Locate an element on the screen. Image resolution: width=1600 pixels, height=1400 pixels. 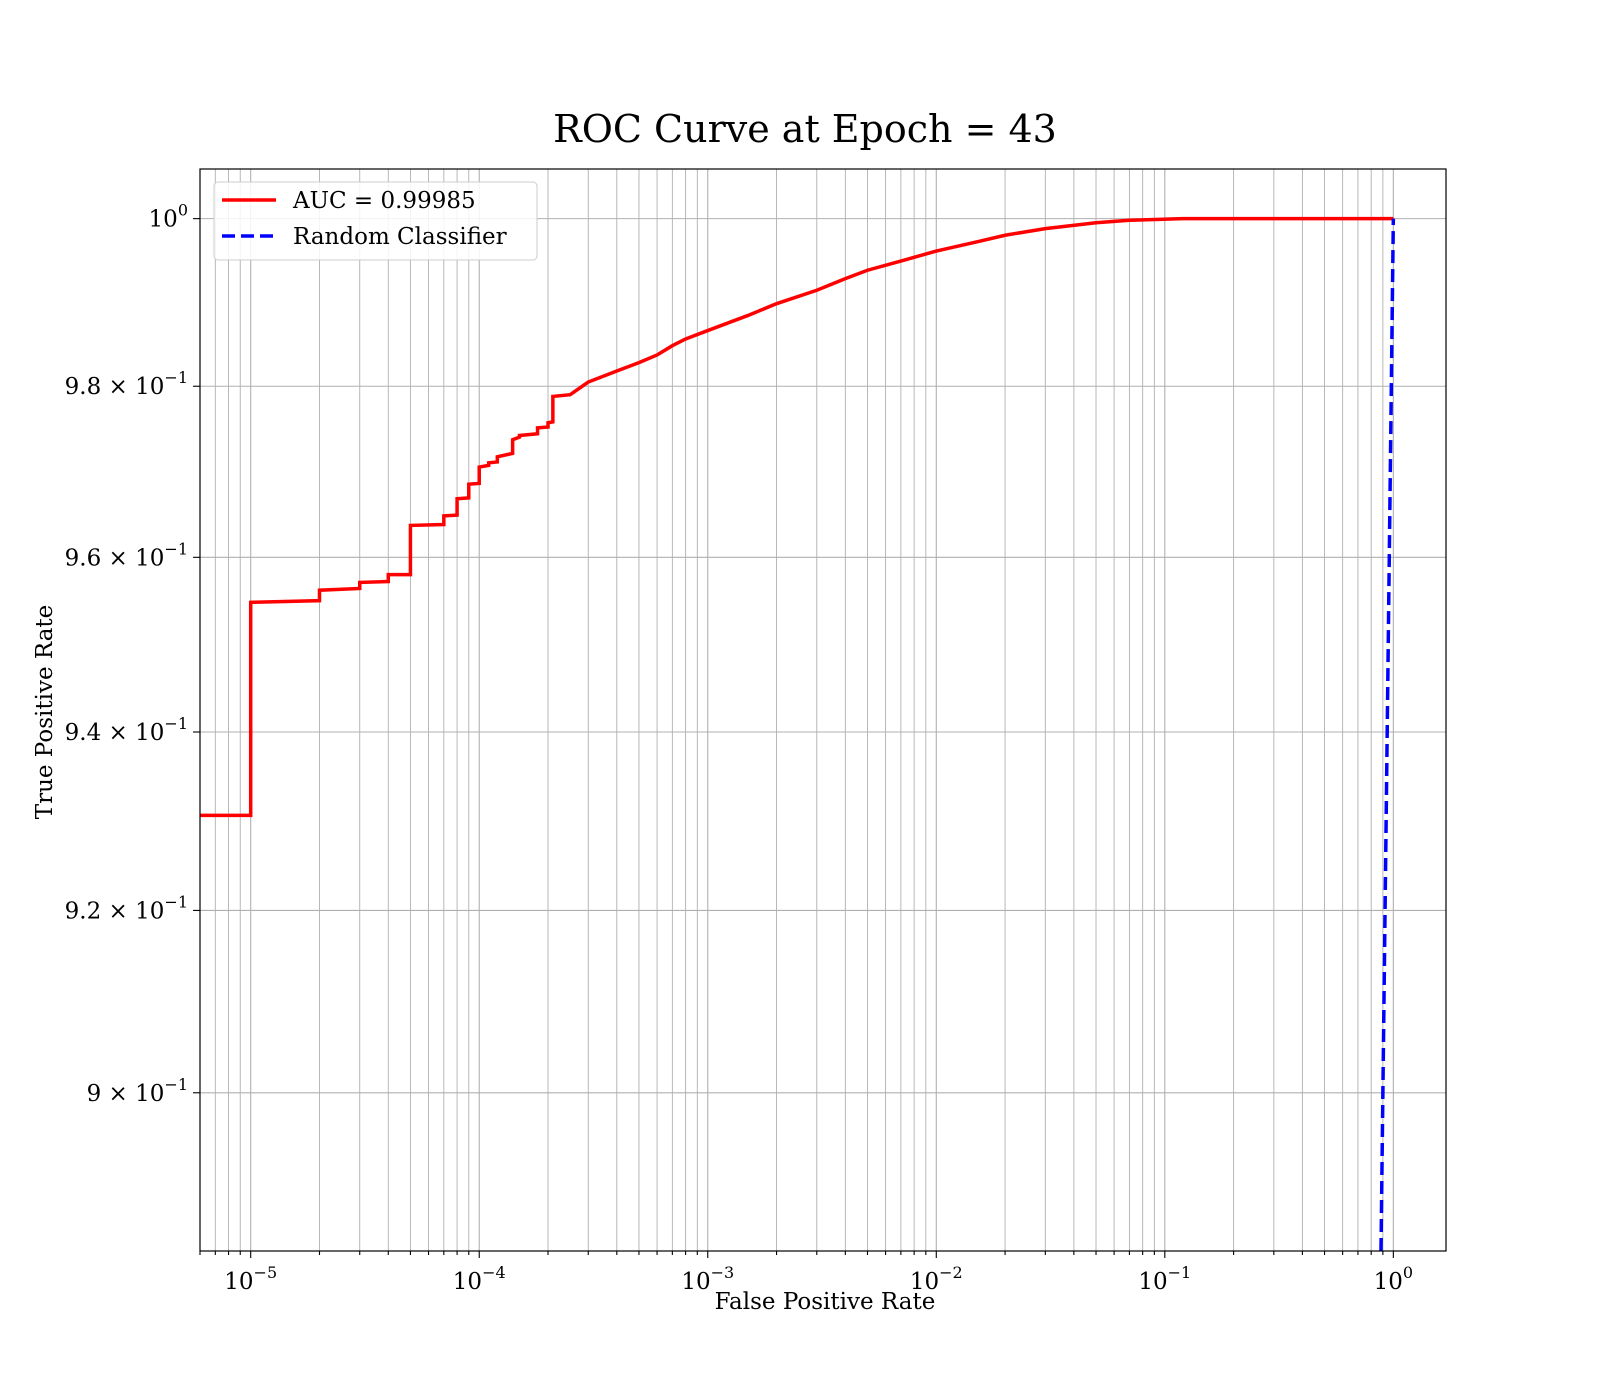
x-tick-label: 10⁰ is located at coordinates (1393, 1279).